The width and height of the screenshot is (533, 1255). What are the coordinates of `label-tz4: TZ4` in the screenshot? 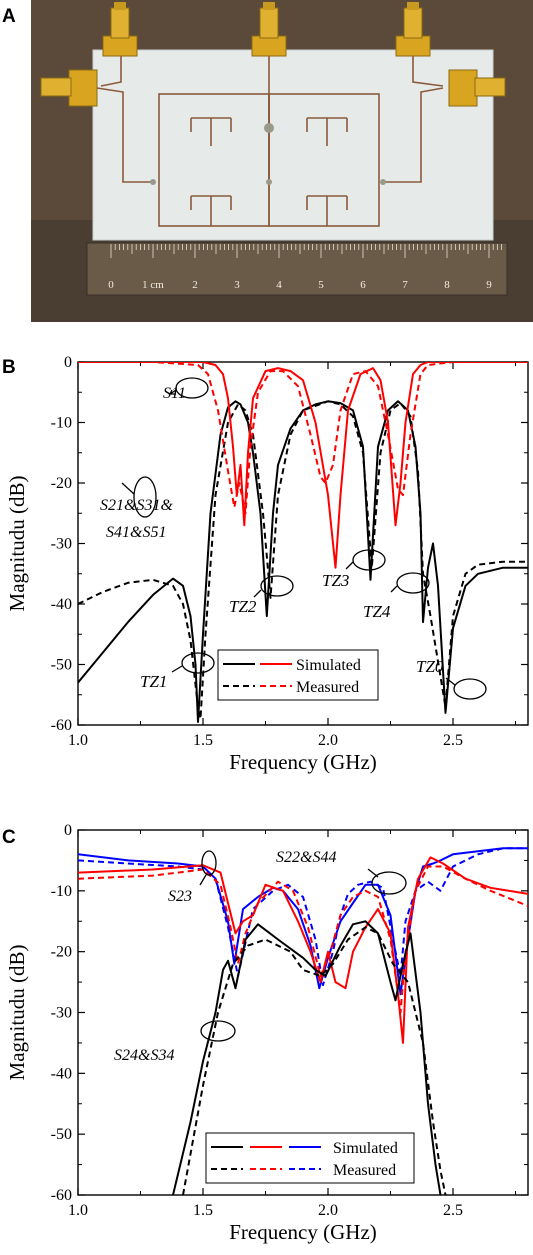 It's located at (377, 611).